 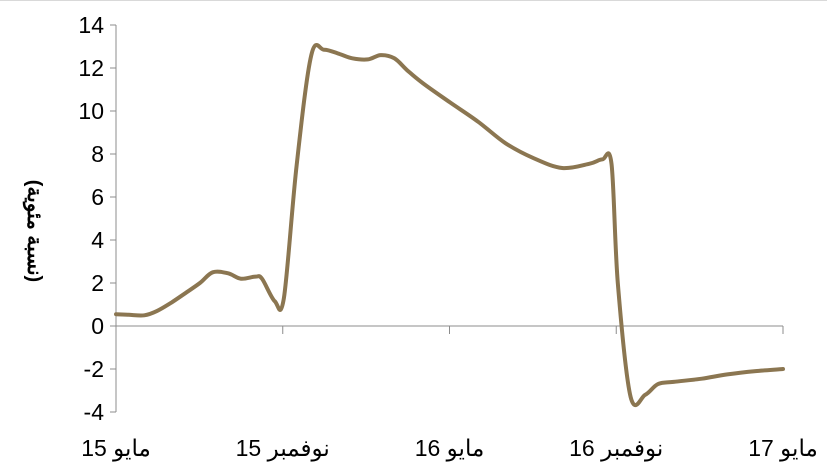 What do you see at coordinates (116, 448) in the screenshot?
I see `x-tick-label: مايو 15` at bounding box center [116, 448].